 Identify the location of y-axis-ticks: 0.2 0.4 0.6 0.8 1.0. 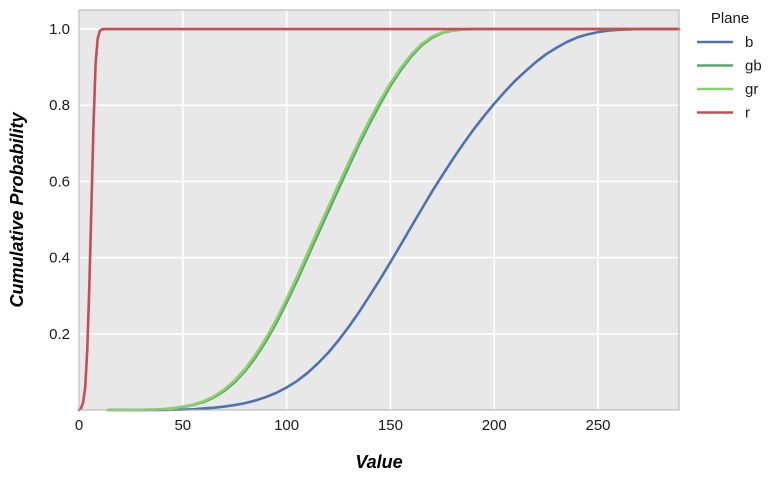
(59, 182).